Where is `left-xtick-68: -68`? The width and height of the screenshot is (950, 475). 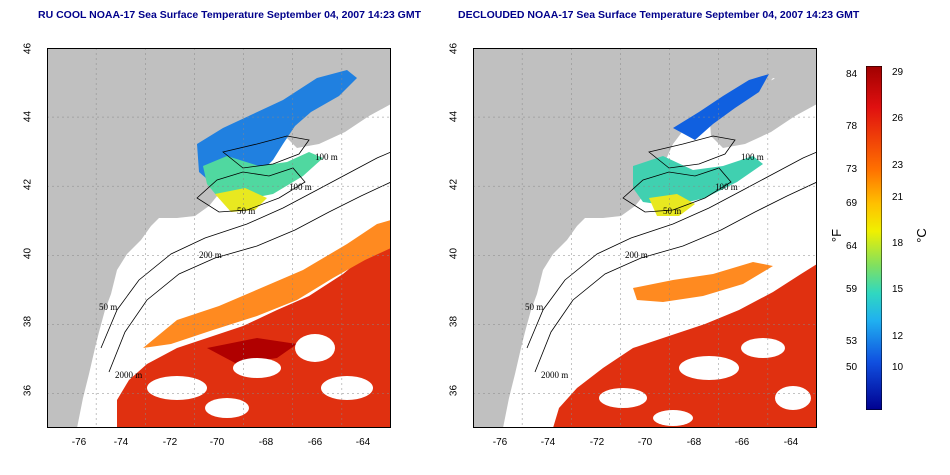
left-xtick-68: -68 is located at coordinates (266, 442).